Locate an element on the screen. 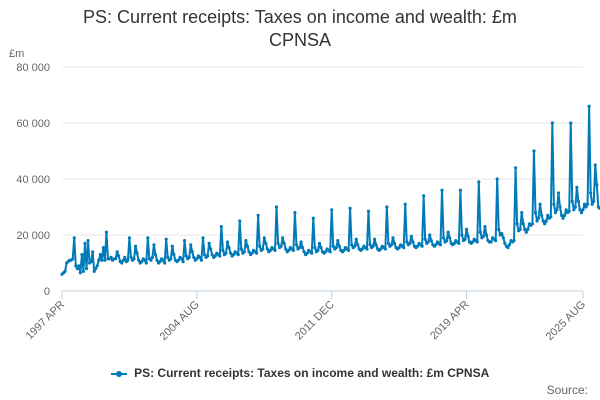 The height and width of the screenshot is (400, 600). y-axis-unit-label: £m is located at coordinates (16, 54).